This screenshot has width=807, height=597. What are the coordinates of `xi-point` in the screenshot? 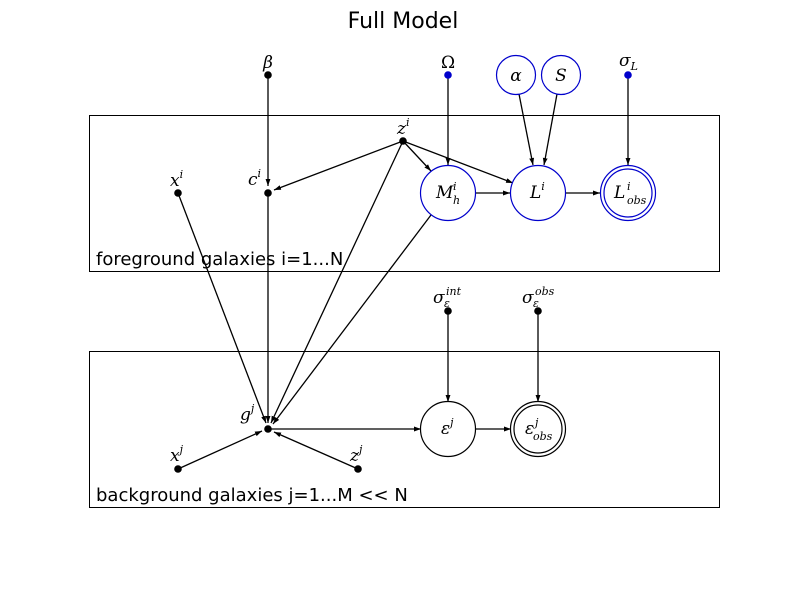 It's located at (178, 193).